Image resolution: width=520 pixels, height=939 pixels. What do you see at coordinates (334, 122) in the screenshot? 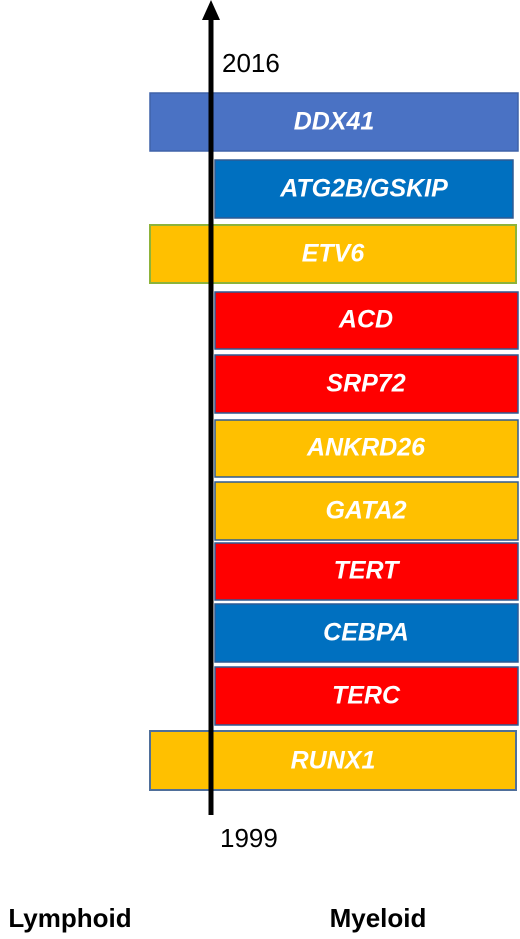
I see `gene-label: DDX41` at bounding box center [334, 122].